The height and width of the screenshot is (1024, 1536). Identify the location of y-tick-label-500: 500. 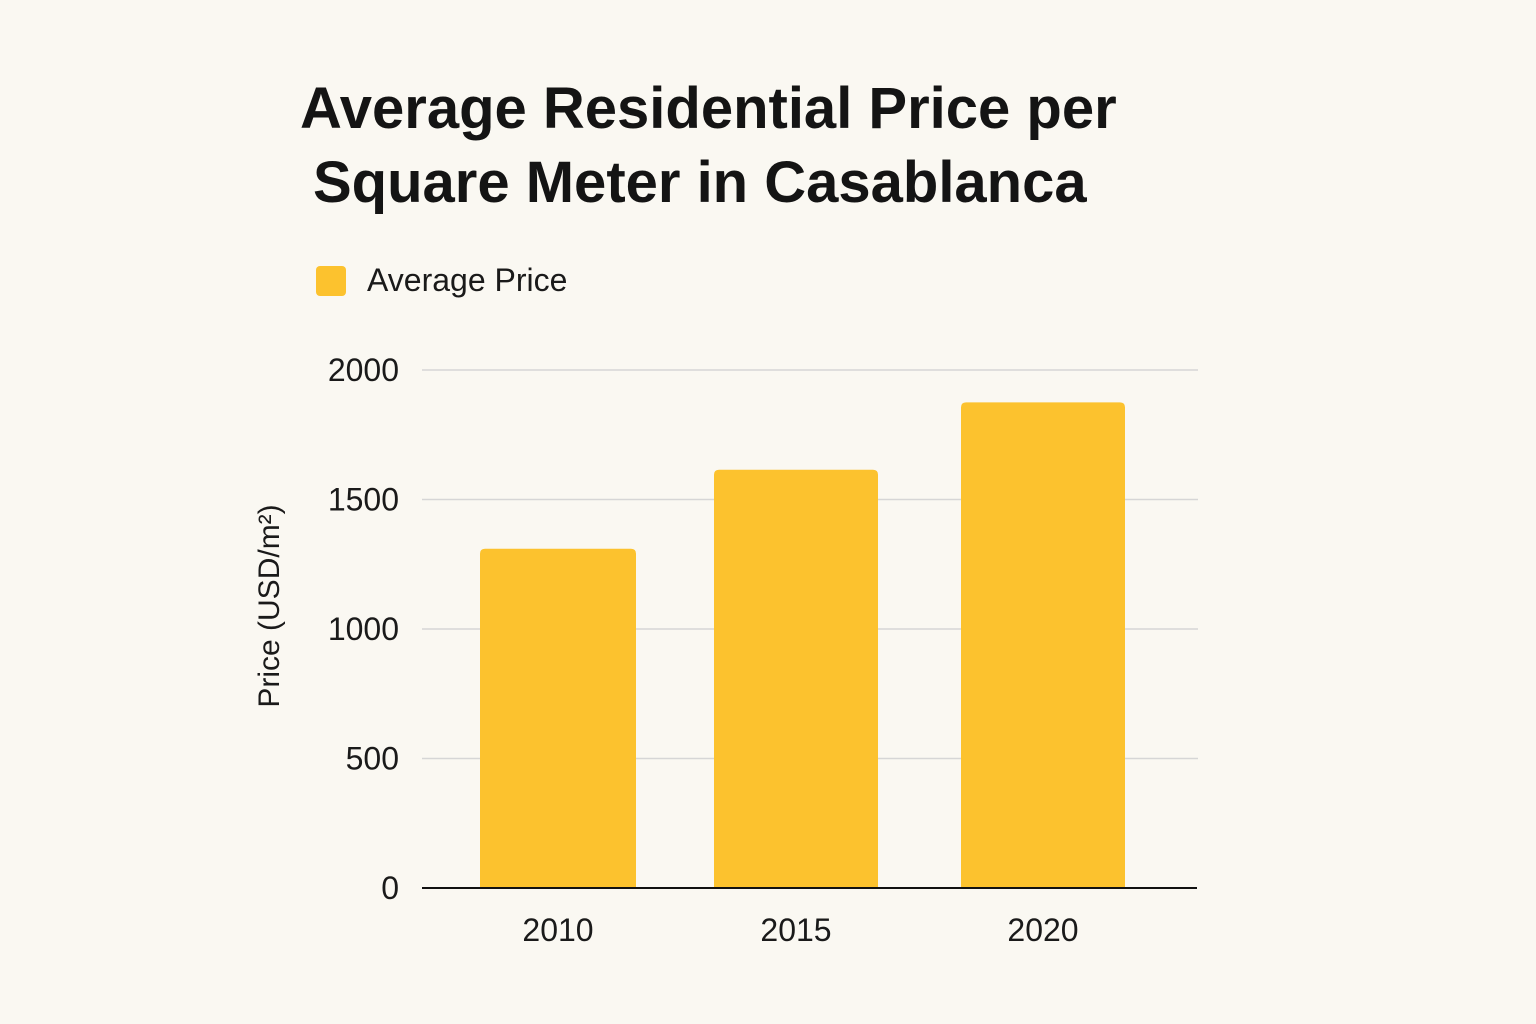
(372, 759).